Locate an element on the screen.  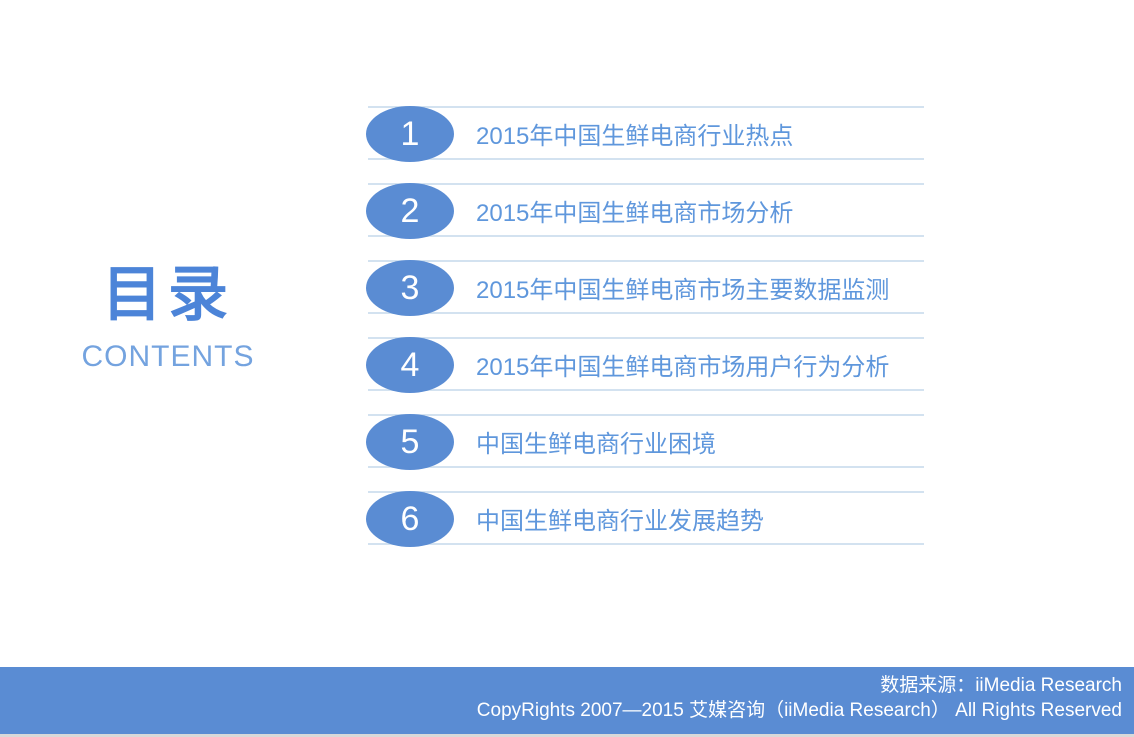
item-number: 5 is located at coordinates (410, 442).